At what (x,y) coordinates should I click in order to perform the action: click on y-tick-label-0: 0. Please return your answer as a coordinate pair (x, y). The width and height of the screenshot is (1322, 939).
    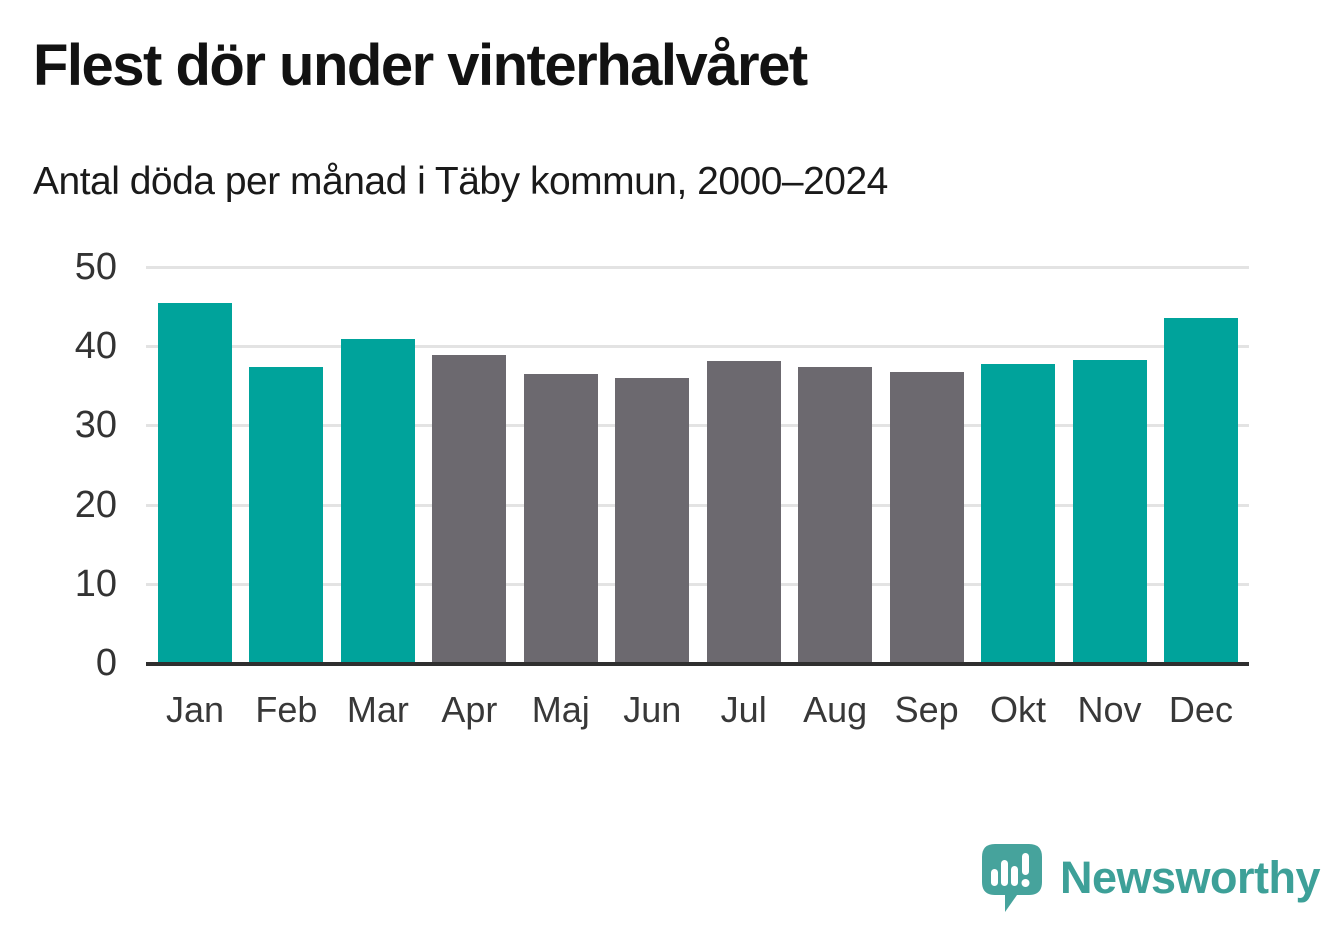
    Looking at the image, I should click on (106, 663).